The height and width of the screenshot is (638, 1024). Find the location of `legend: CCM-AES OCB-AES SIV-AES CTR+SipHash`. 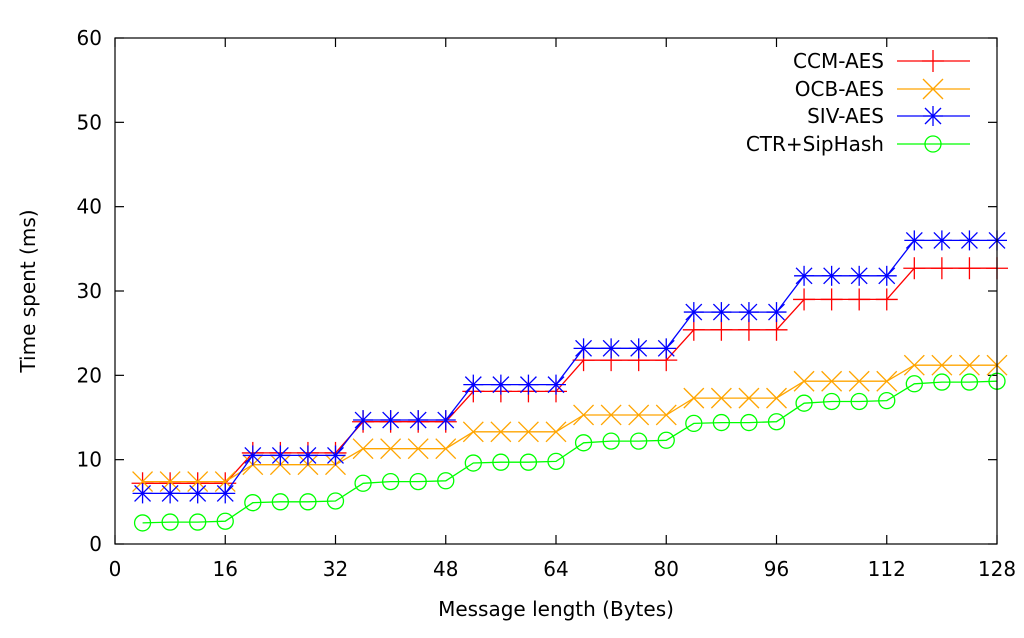

legend: CCM-AES OCB-AES SIV-AES CTR+SipHash is located at coordinates (858, 102).